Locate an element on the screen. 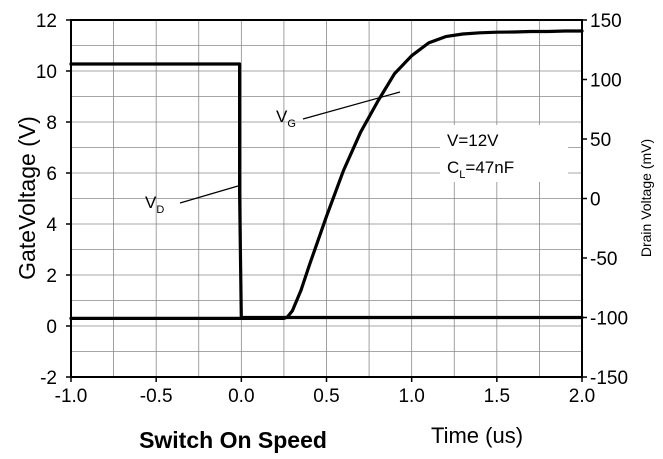 Image resolution: width=663 pixels, height=459 pixels. vg-leader-line is located at coordinates (351, 105).